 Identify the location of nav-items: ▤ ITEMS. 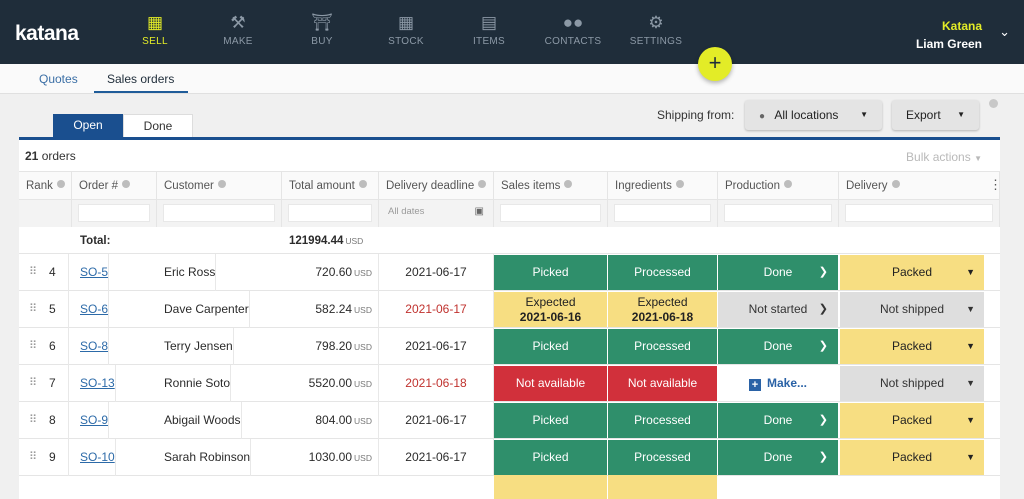
(489, 29).